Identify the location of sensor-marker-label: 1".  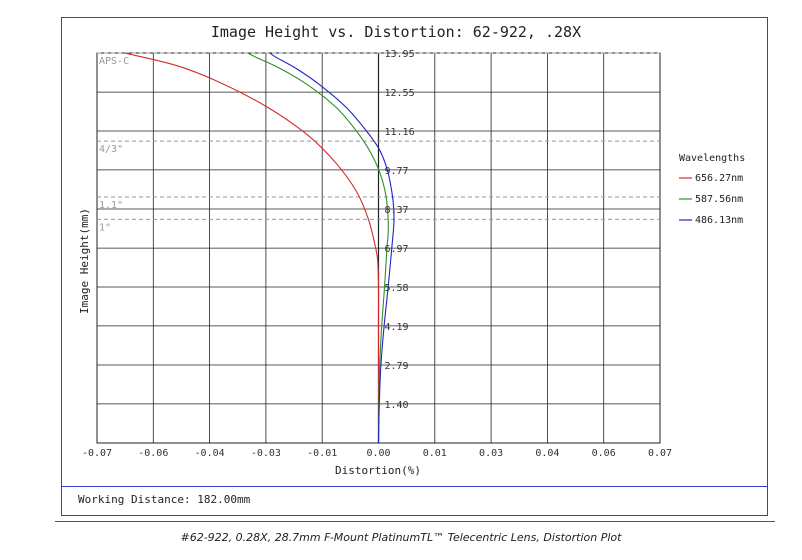
(105, 227).